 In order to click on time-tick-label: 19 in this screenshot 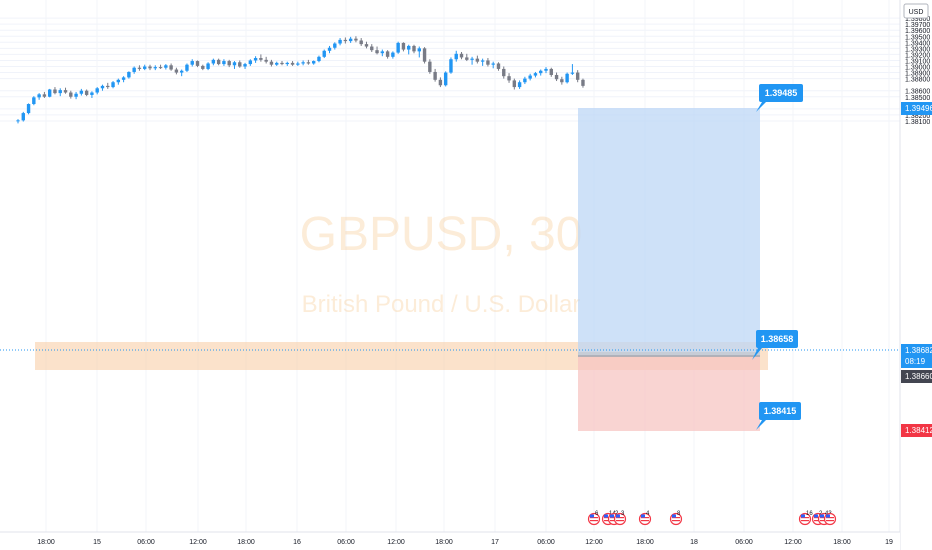, I will do `click(889, 542)`.